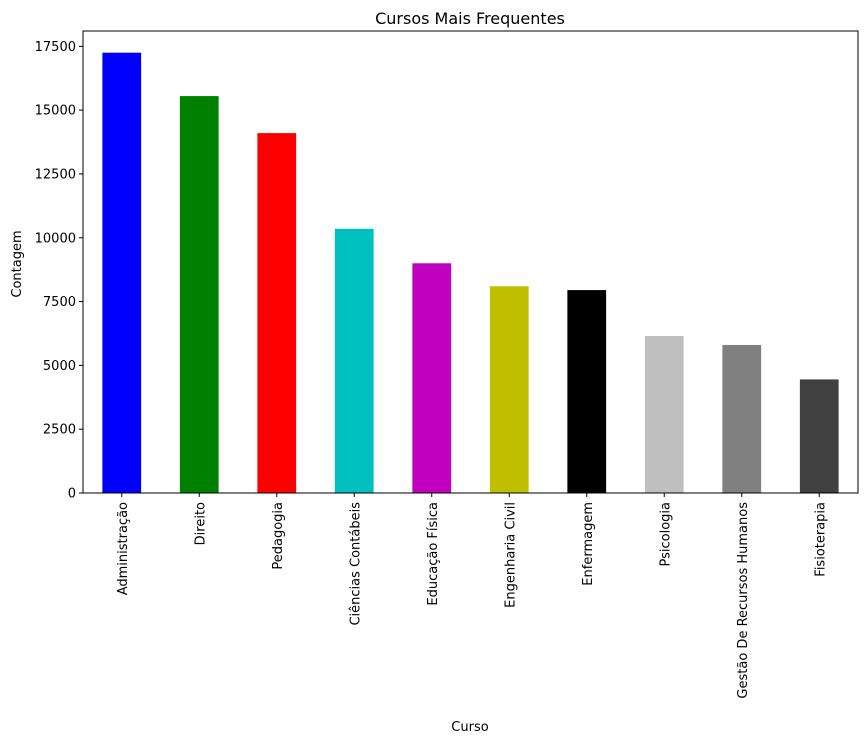  Describe the element at coordinates (200, 523) in the screenshot. I see `x-tick-label: Direito` at that location.